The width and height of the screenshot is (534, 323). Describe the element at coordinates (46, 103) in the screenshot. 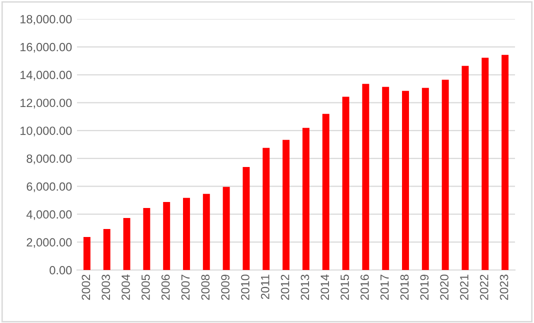

I see `y-tick-label: 12,000.00` at that location.